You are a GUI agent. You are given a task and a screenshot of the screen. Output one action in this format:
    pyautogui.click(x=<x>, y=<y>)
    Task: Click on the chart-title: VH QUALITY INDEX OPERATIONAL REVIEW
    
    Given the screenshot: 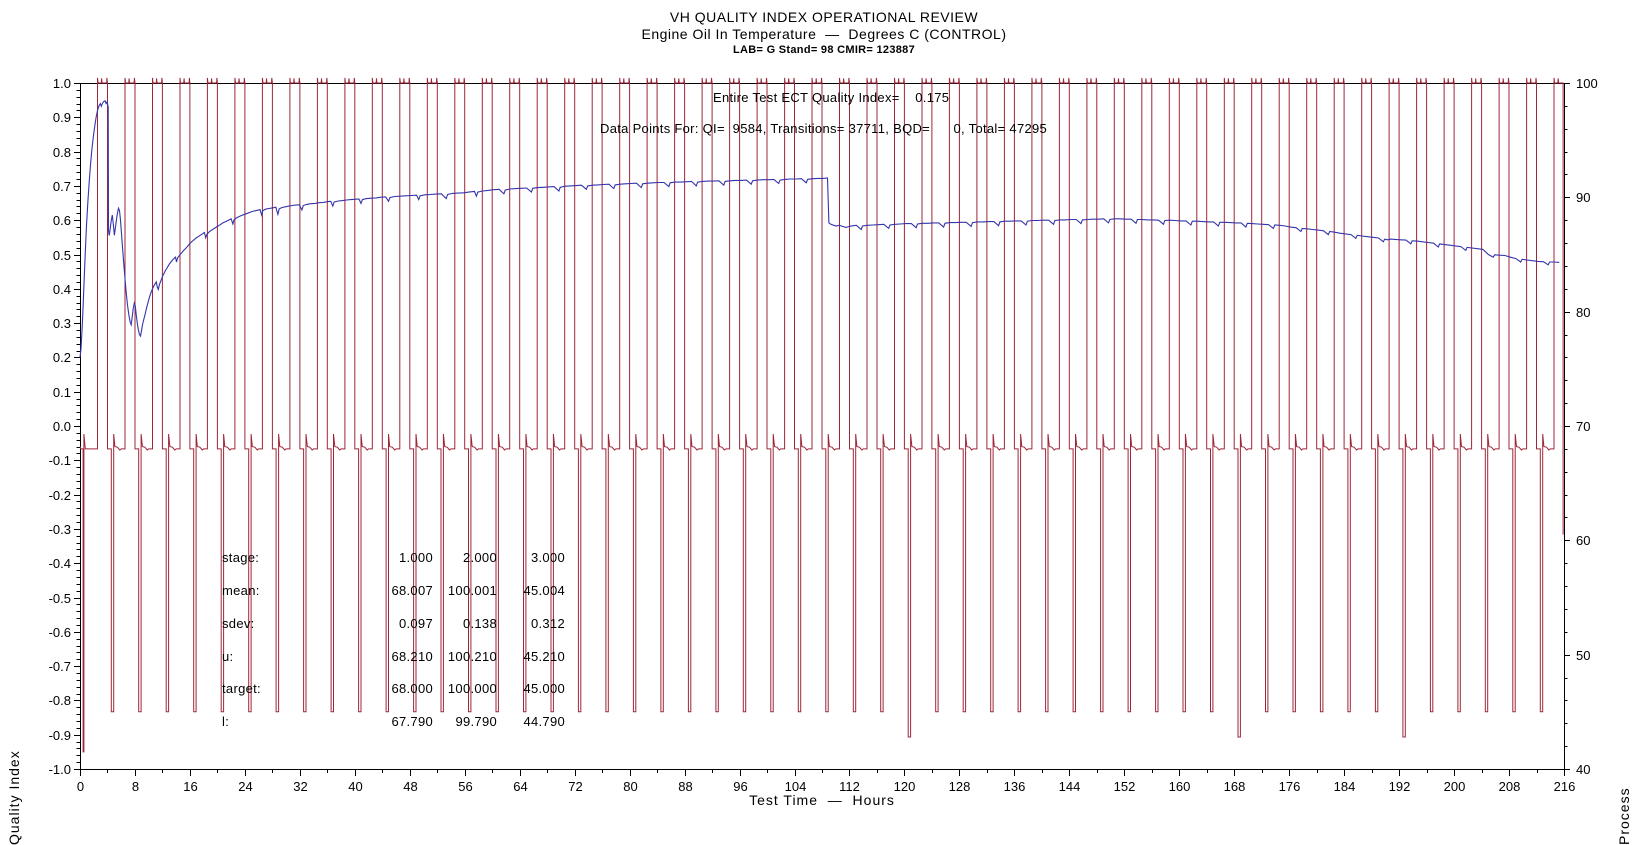 What is the action you would take?
    pyautogui.click(x=824, y=17)
    